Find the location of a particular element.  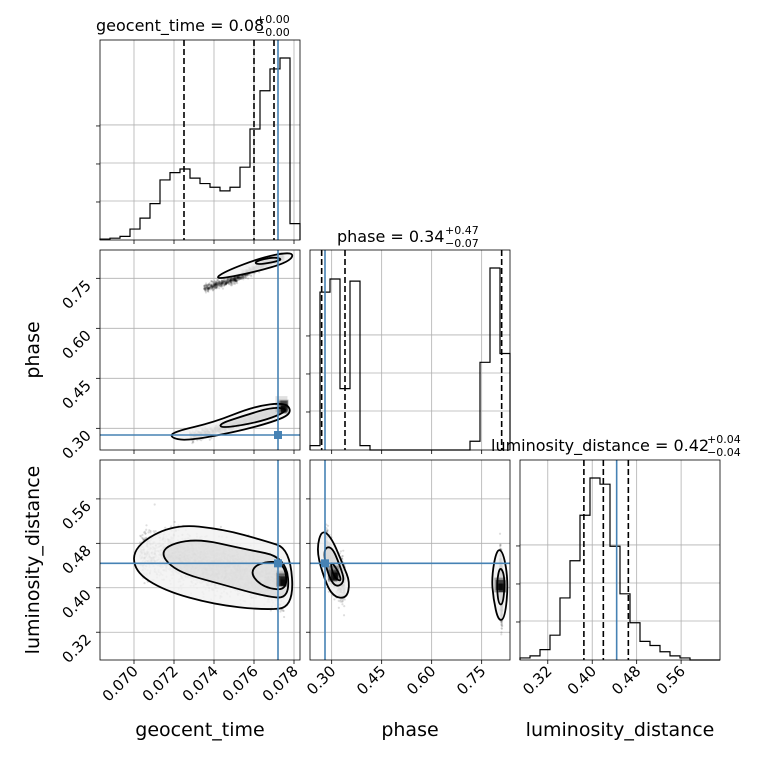

contour-fill-inner is located at coordinates (268, 260).